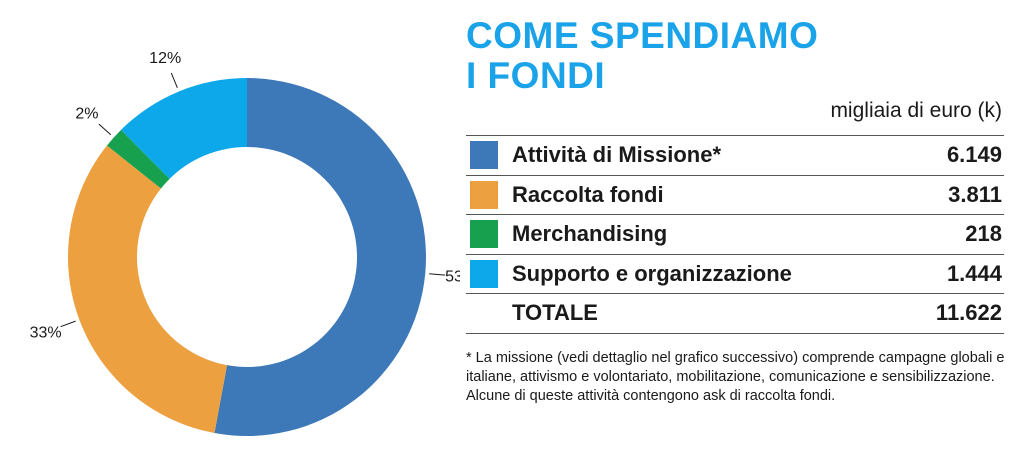 This screenshot has height=472, width=1024. I want to click on legend-swatch-missione, so click(484, 155).